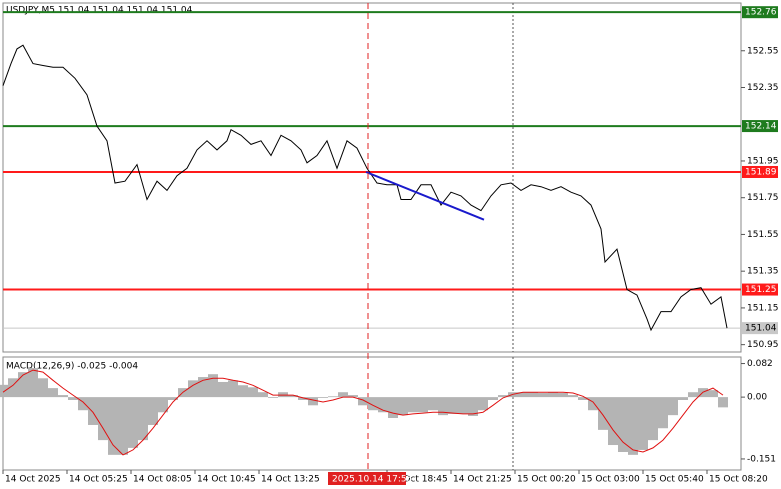 This screenshot has width=781, height=489. I want to click on y-tick-label: 151.55, so click(763, 235).